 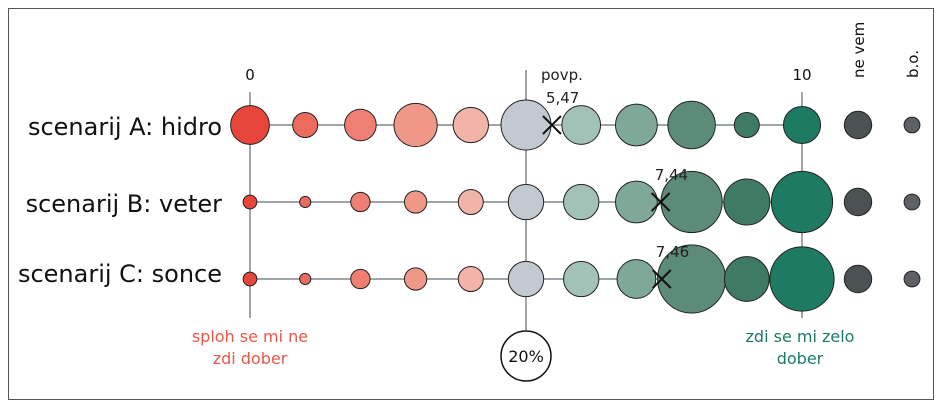 What do you see at coordinates (250, 358) in the screenshot?
I see `left-end-label-line2: zdi dober` at bounding box center [250, 358].